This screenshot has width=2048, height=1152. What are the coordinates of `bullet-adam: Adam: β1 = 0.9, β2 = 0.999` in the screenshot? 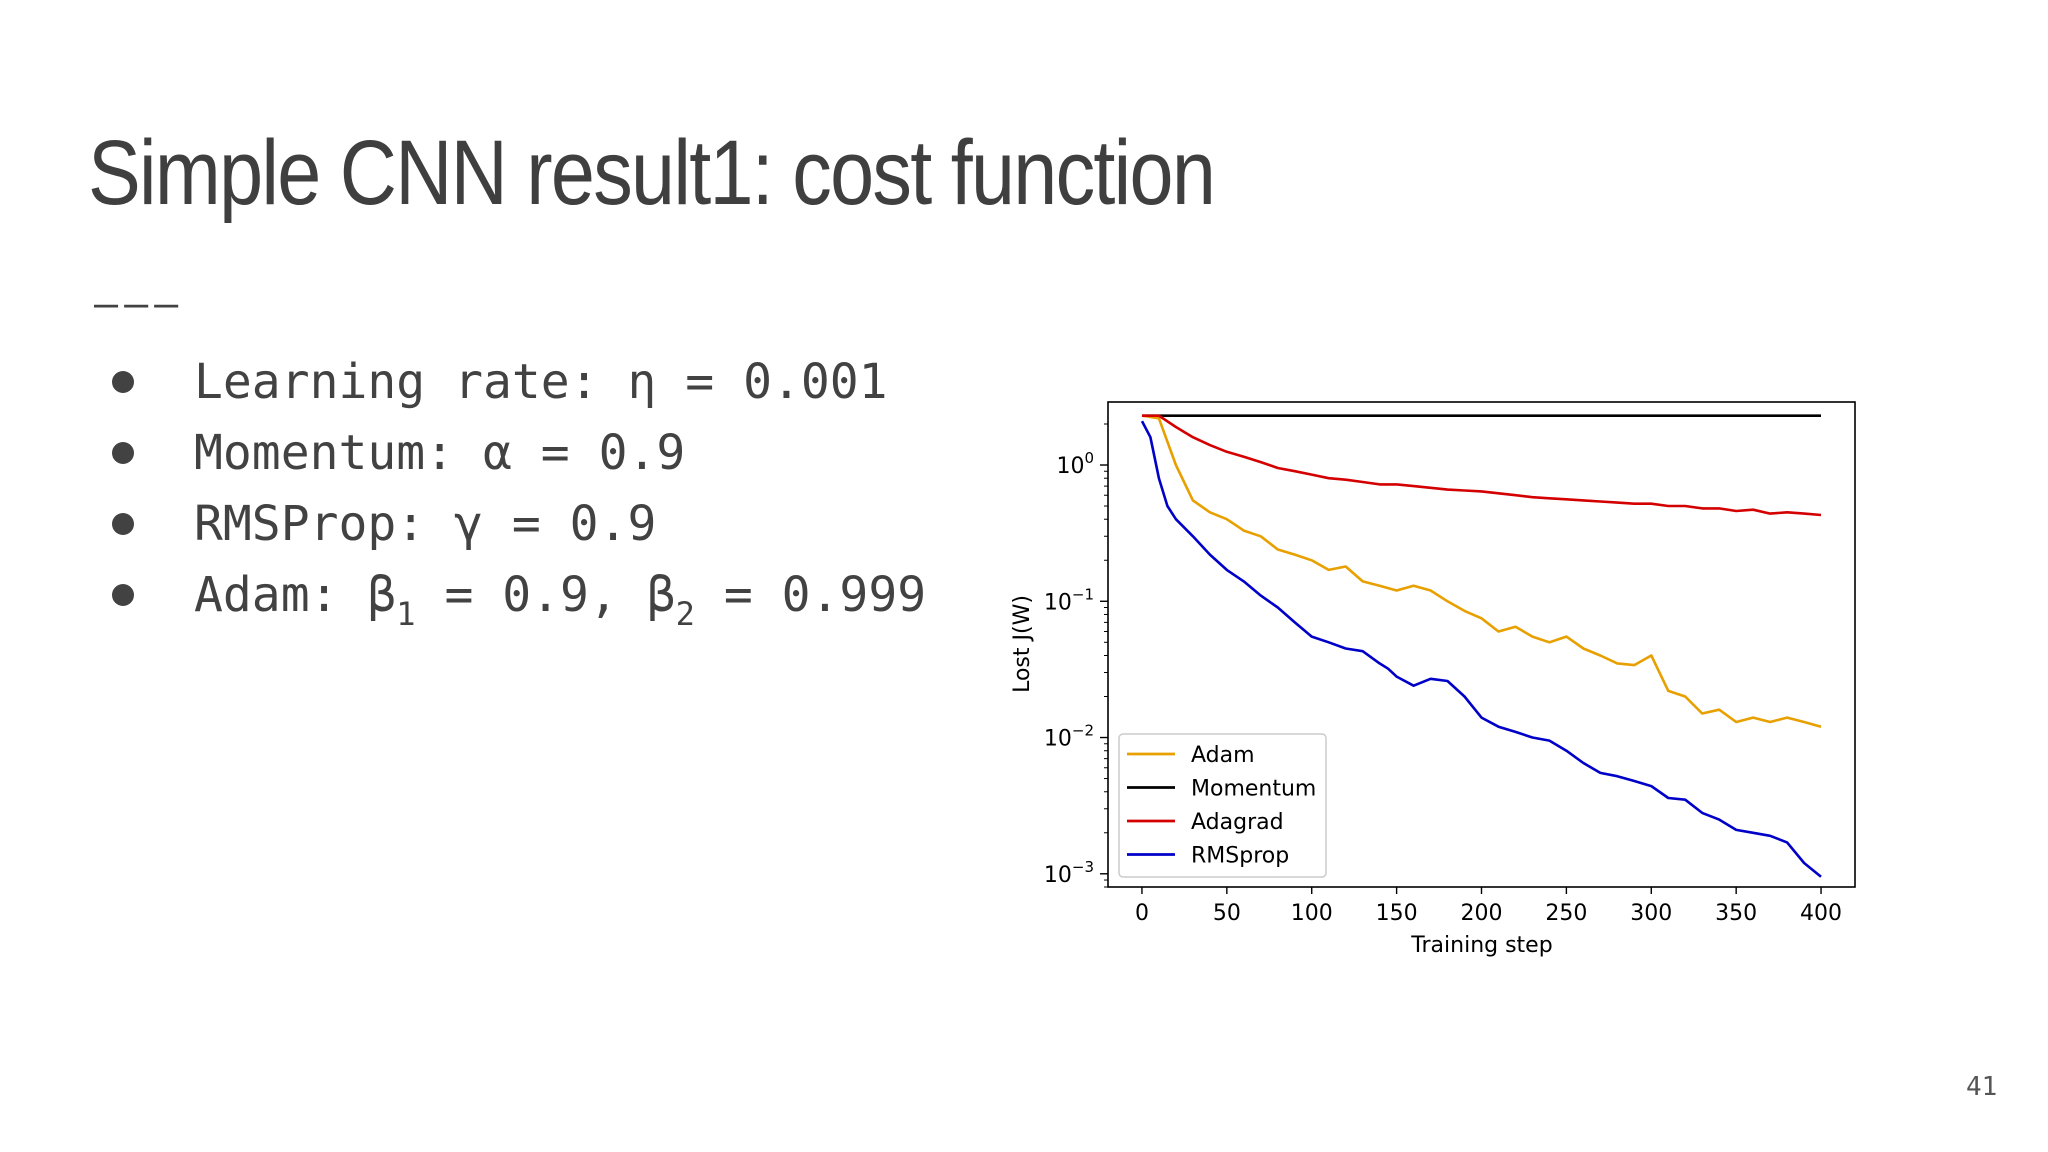 It's located at (516, 598).